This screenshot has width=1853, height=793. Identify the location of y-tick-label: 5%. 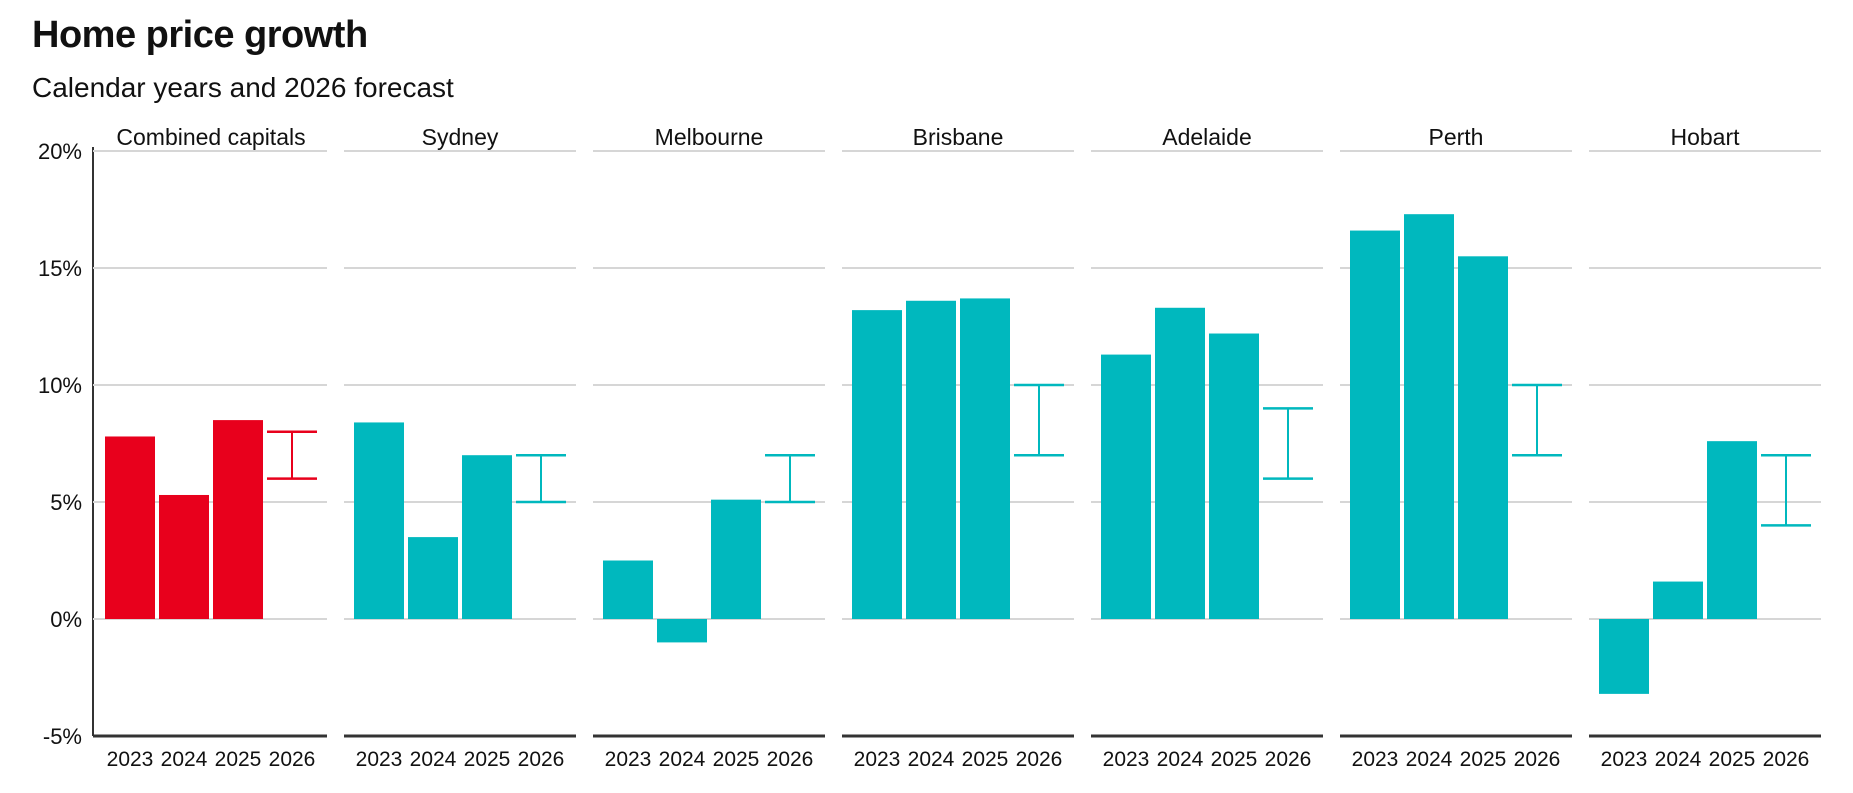
(66, 502).